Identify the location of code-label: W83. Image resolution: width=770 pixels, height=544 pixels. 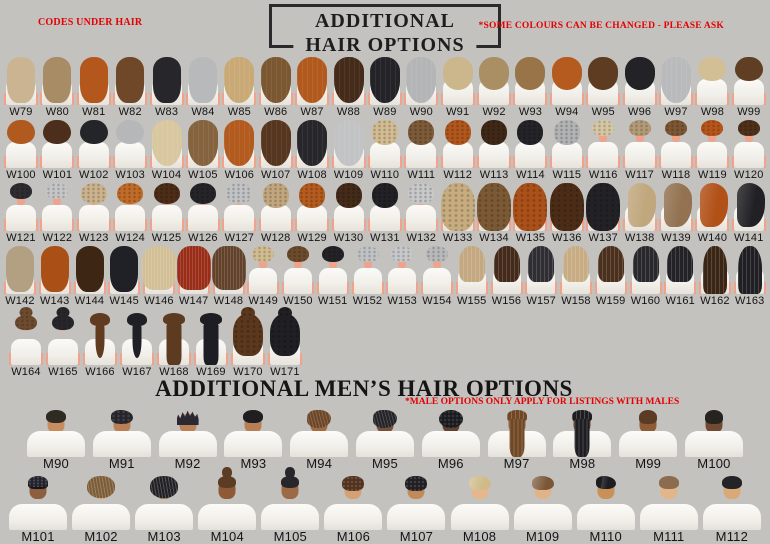
(166, 112).